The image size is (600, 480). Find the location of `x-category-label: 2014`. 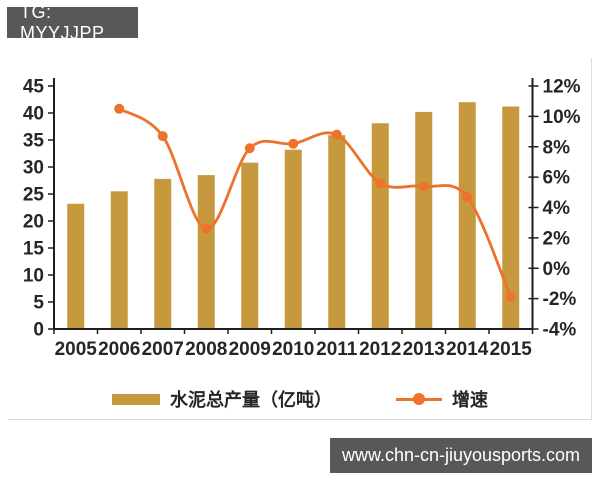

x-category-label: 2014 is located at coordinates (467, 349).